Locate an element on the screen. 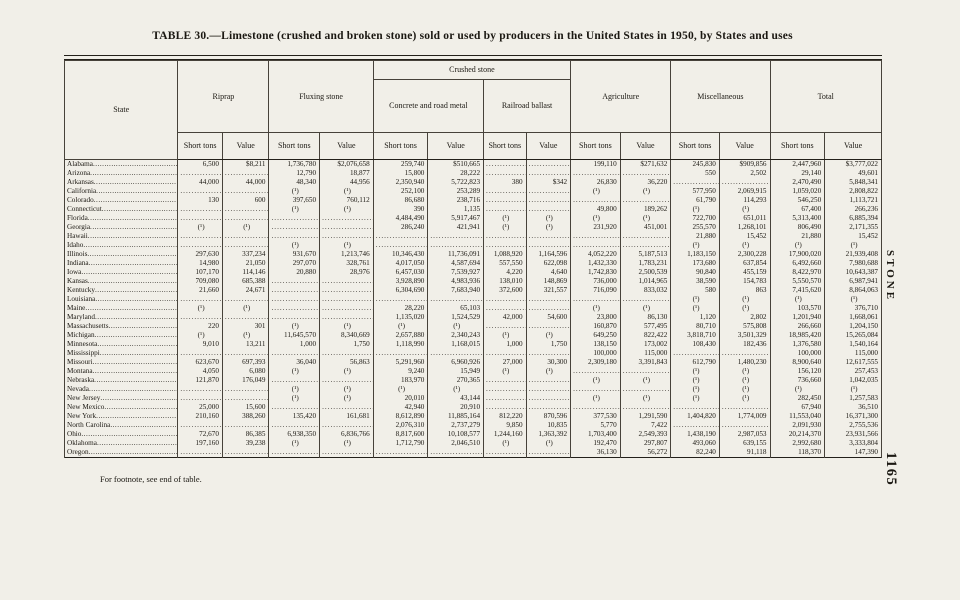  value-cell: 1,750 is located at coordinates (548, 344).